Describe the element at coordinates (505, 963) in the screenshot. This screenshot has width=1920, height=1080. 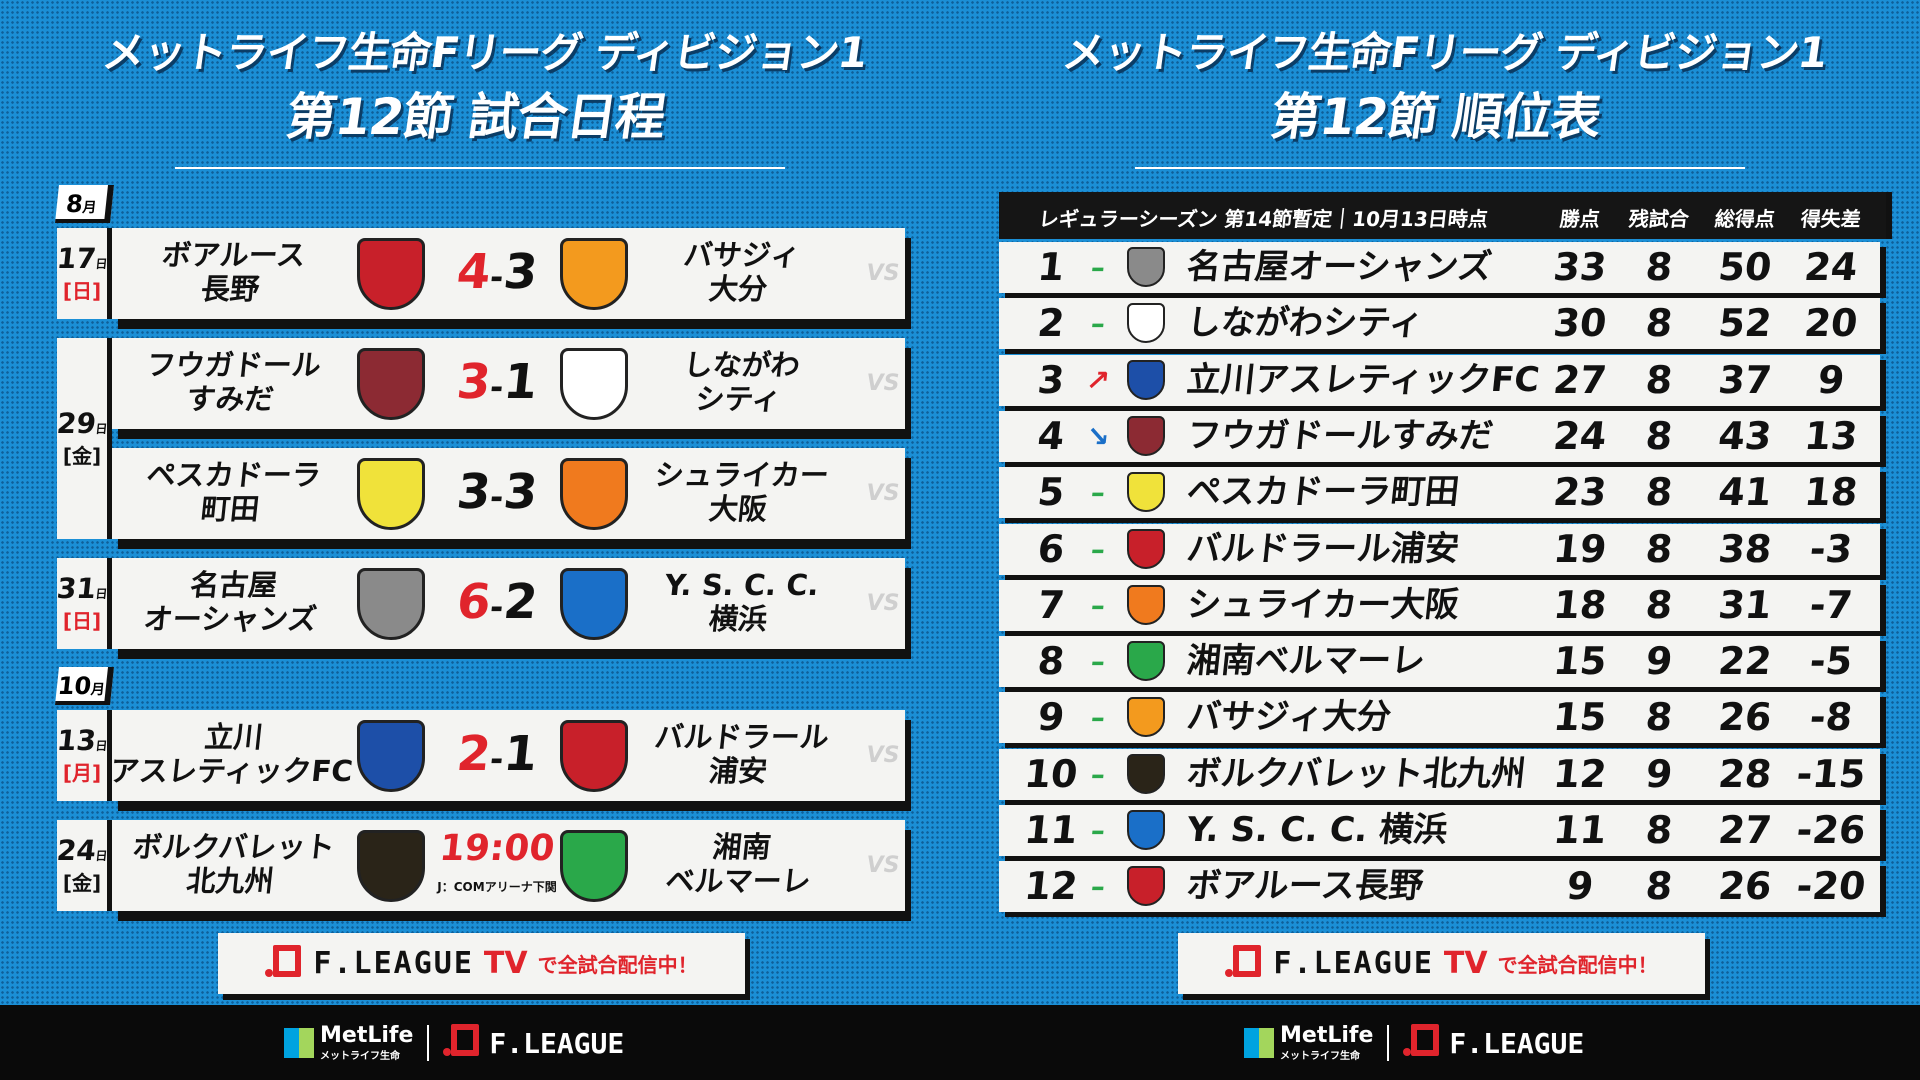
I see `banner-tv: TV` at that location.